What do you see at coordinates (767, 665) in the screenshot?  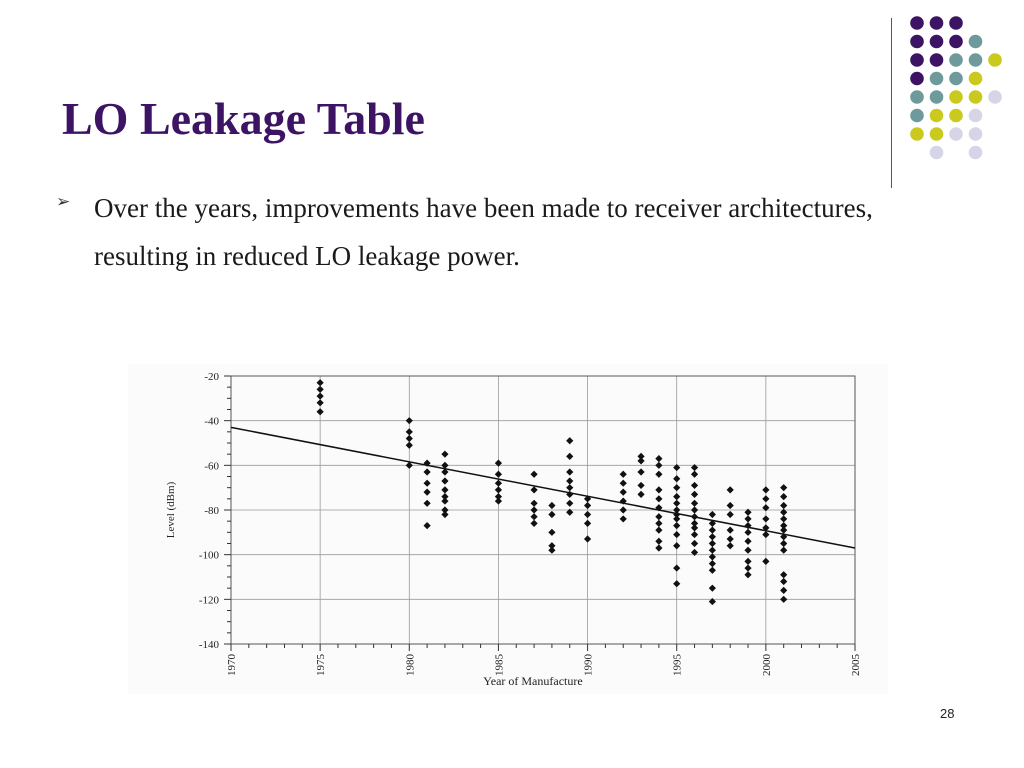 I see `x-tick-label: 2000` at bounding box center [767, 665].